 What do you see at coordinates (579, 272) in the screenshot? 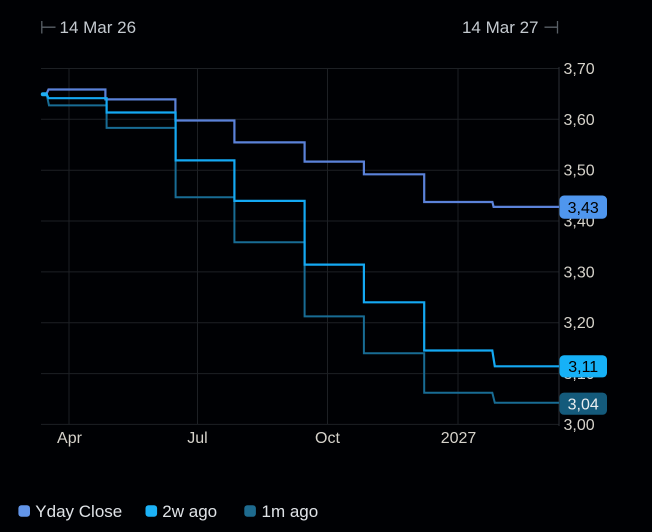
I see `svg-text: 3,30` at bounding box center [579, 272].